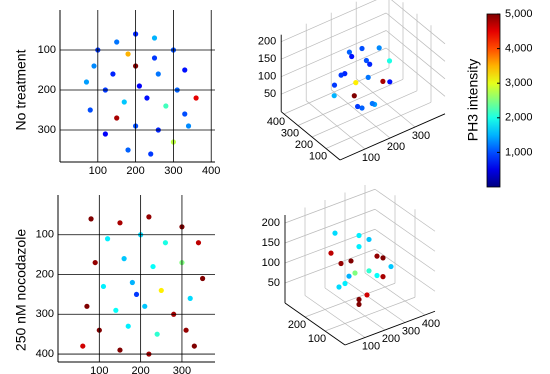  Describe the element at coordinates (270, 94) in the screenshot. I see `z-tick-label: 50` at that location.